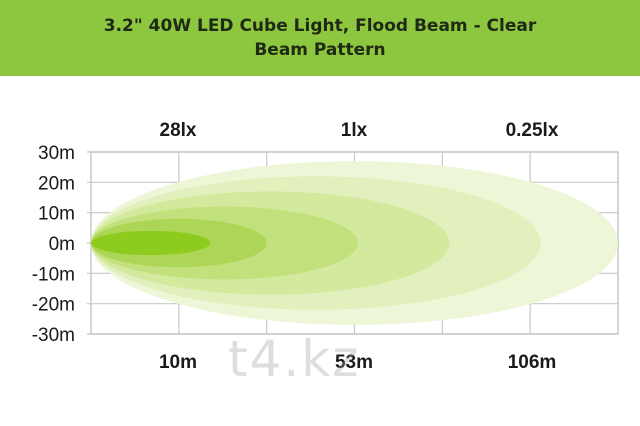 This screenshot has height=426, width=640. What do you see at coordinates (56, 214) in the screenshot?
I see `y-tick-label: 10m` at bounding box center [56, 214].